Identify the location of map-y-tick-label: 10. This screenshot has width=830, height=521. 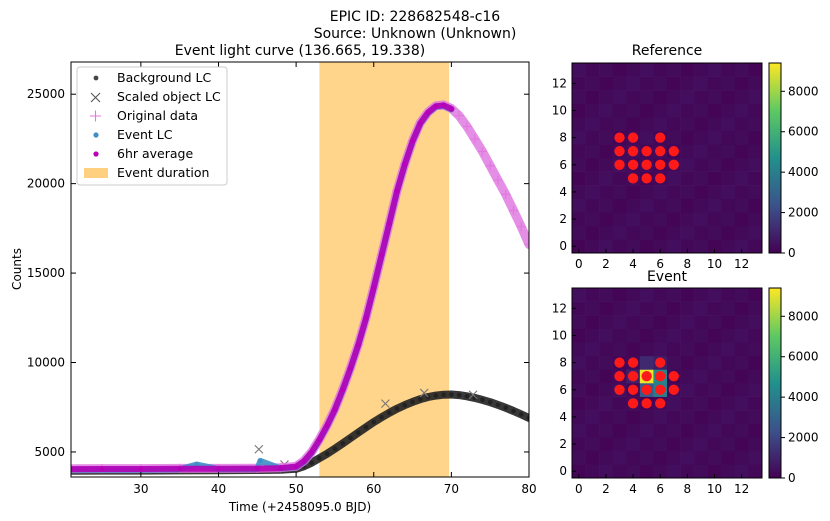
(559, 336).